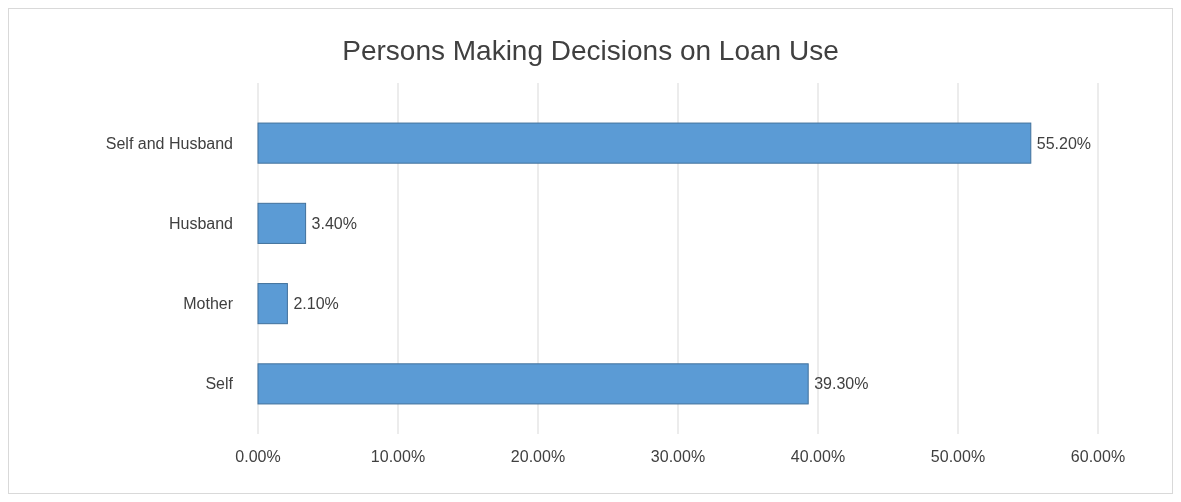 This screenshot has height=502, width=1181. Describe the element at coordinates (219, 384) in the screenshot. I see `y-tick-label: Self` at that location.